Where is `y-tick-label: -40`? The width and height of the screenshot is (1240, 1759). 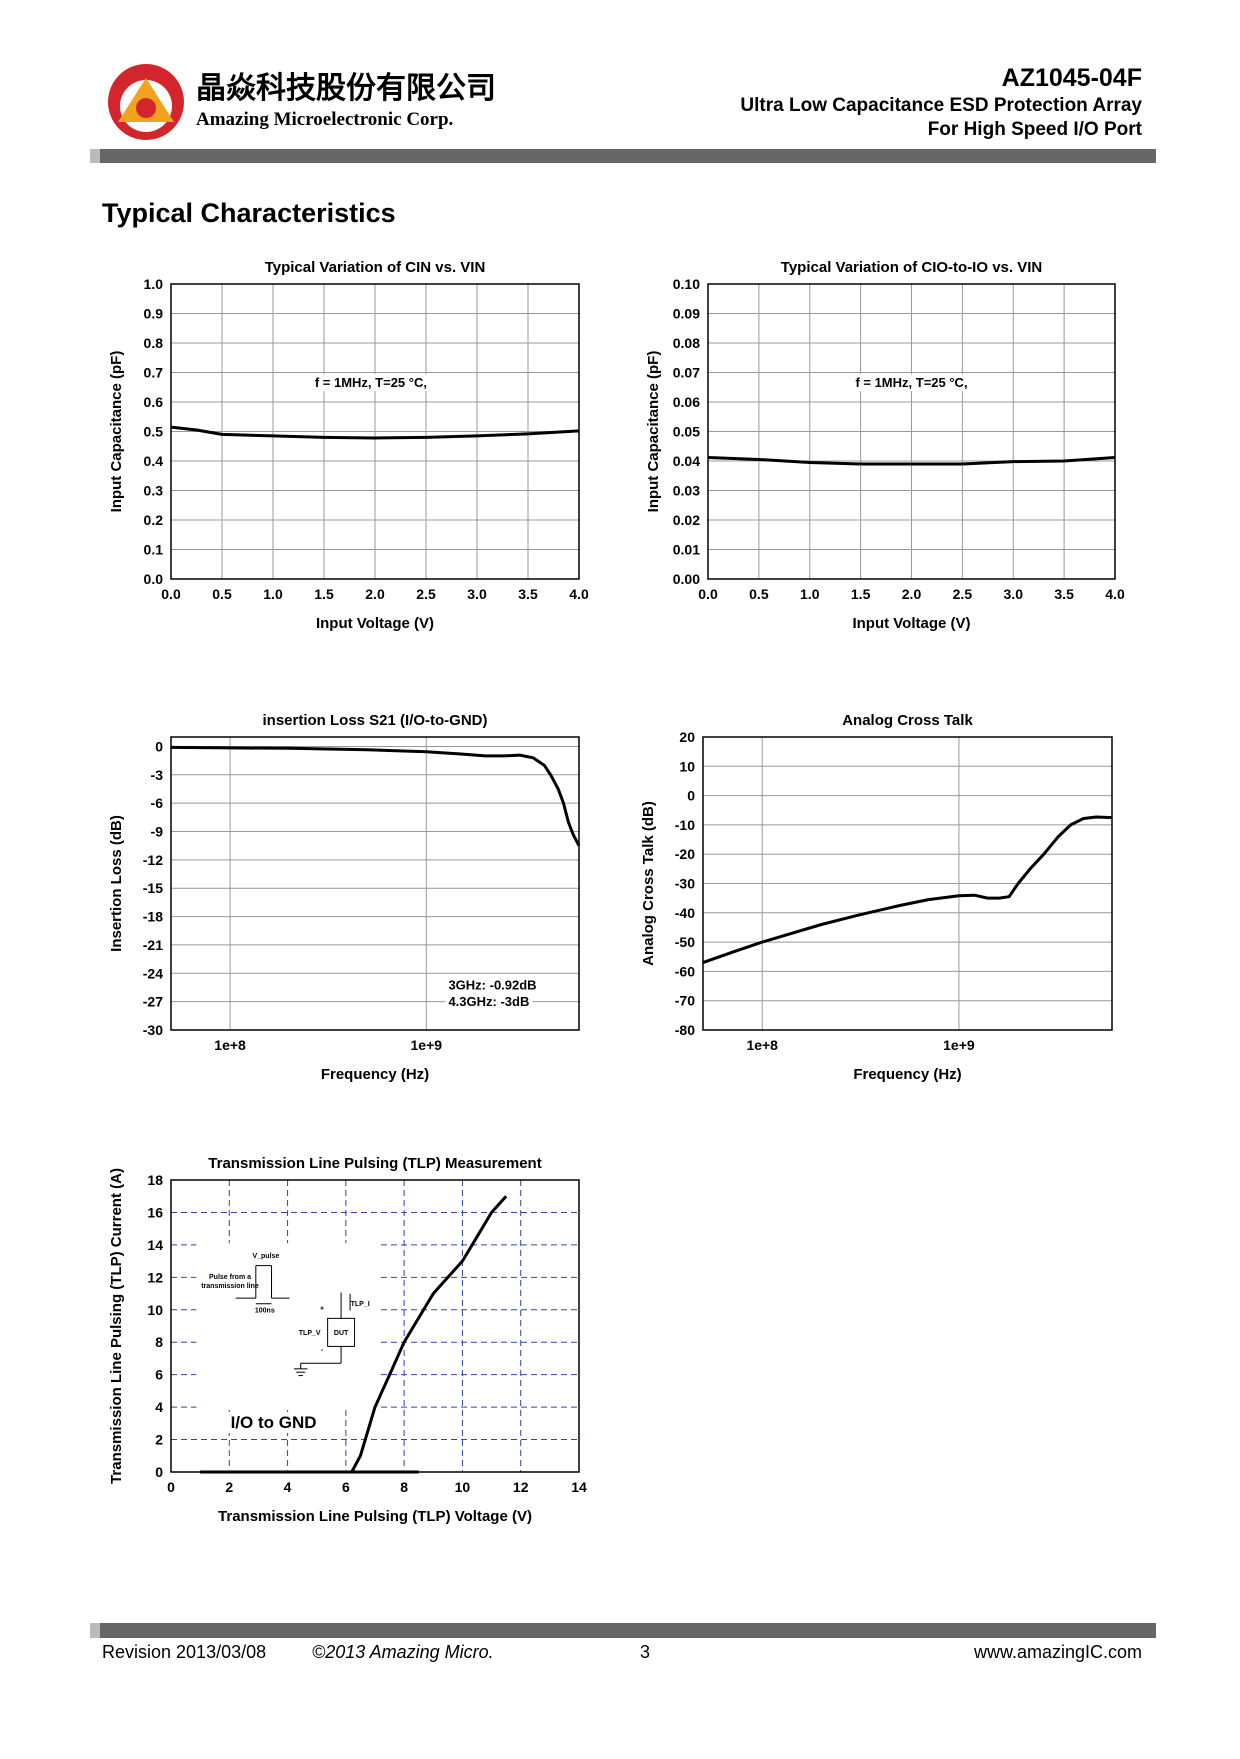
y-tick-label: -40 is located at coordinates (685, 913).